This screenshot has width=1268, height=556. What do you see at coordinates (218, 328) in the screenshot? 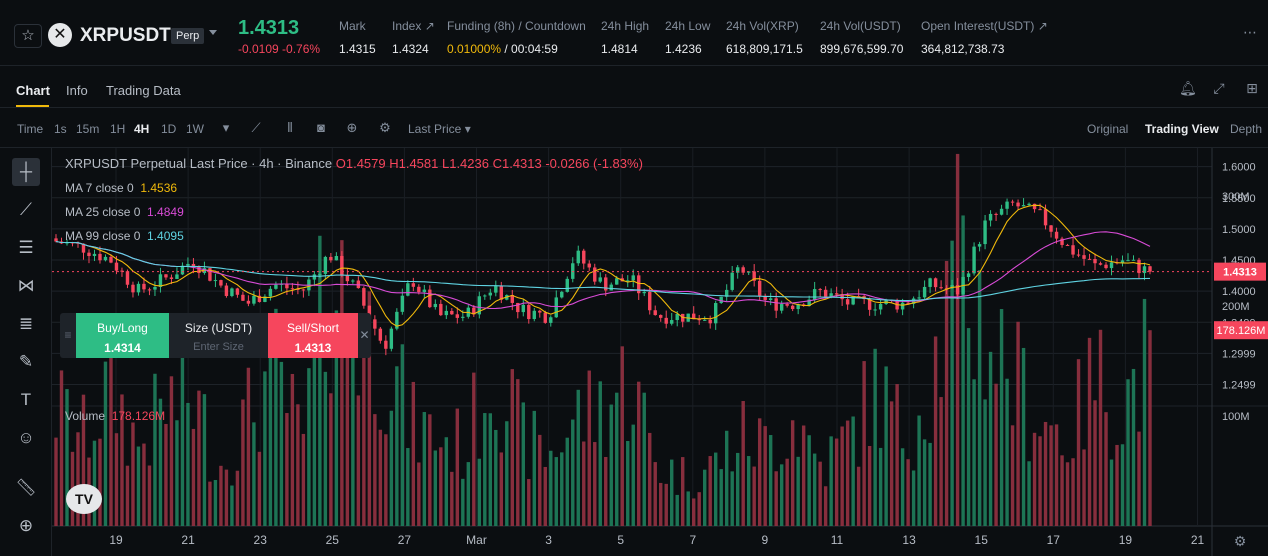
I see `size-label: Size (USDT)` at bounding box center [218, 328].